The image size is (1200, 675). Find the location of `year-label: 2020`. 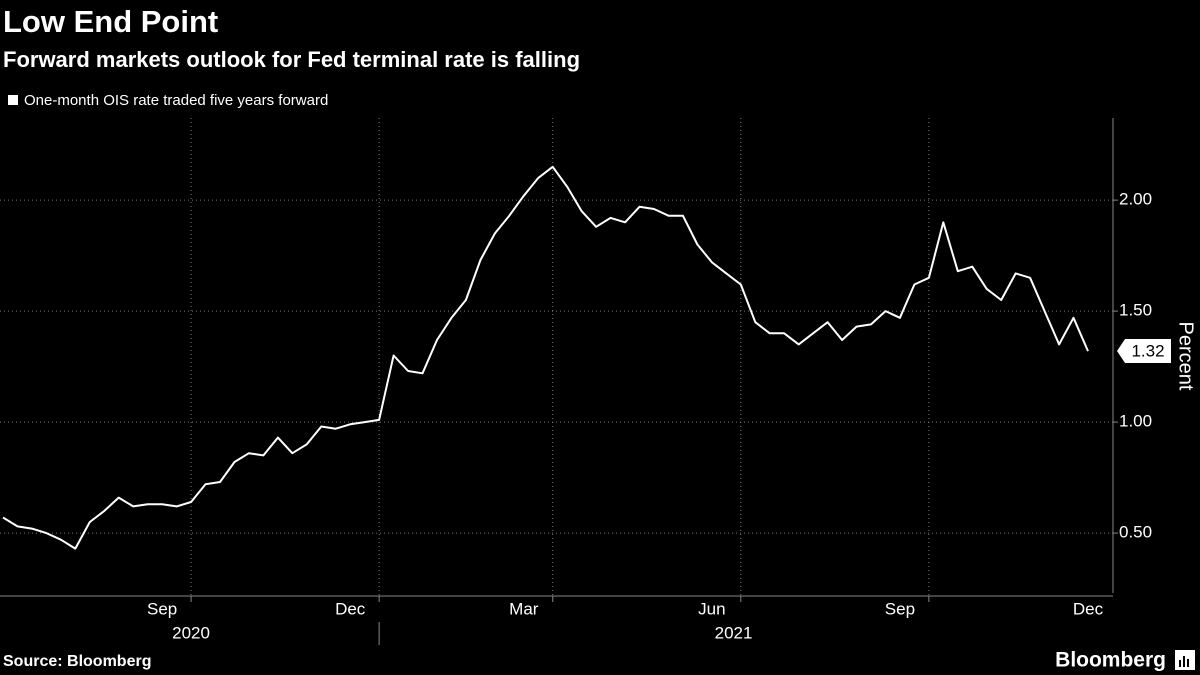

year-label: 2020 is located at coordinates (191, 632).